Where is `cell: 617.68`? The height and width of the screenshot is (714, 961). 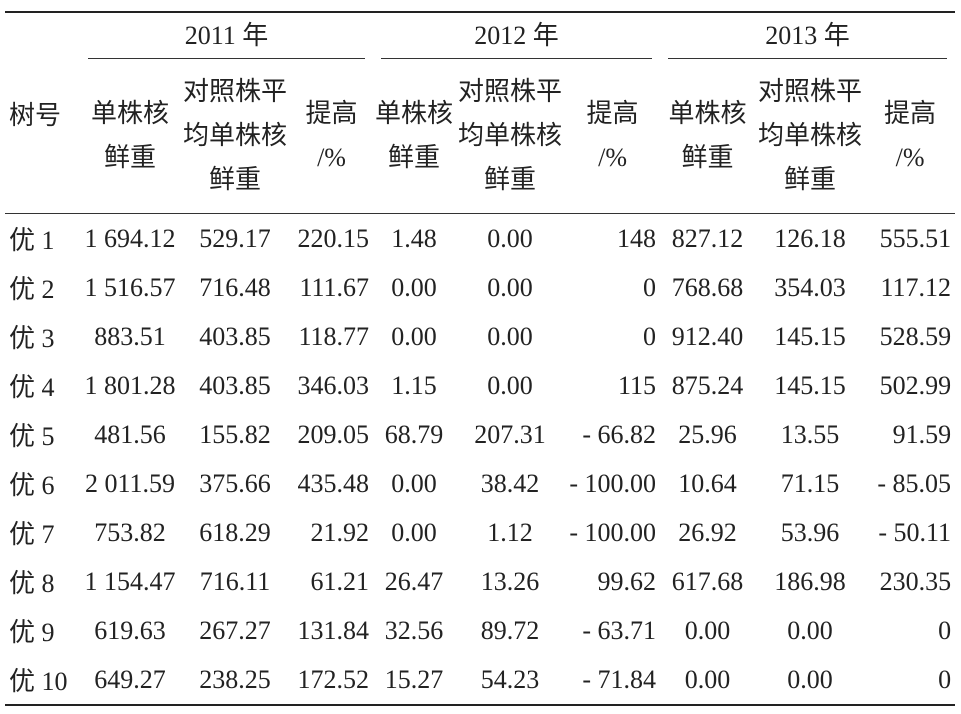
cell: 617.68 is located at coordinates (707, 581).